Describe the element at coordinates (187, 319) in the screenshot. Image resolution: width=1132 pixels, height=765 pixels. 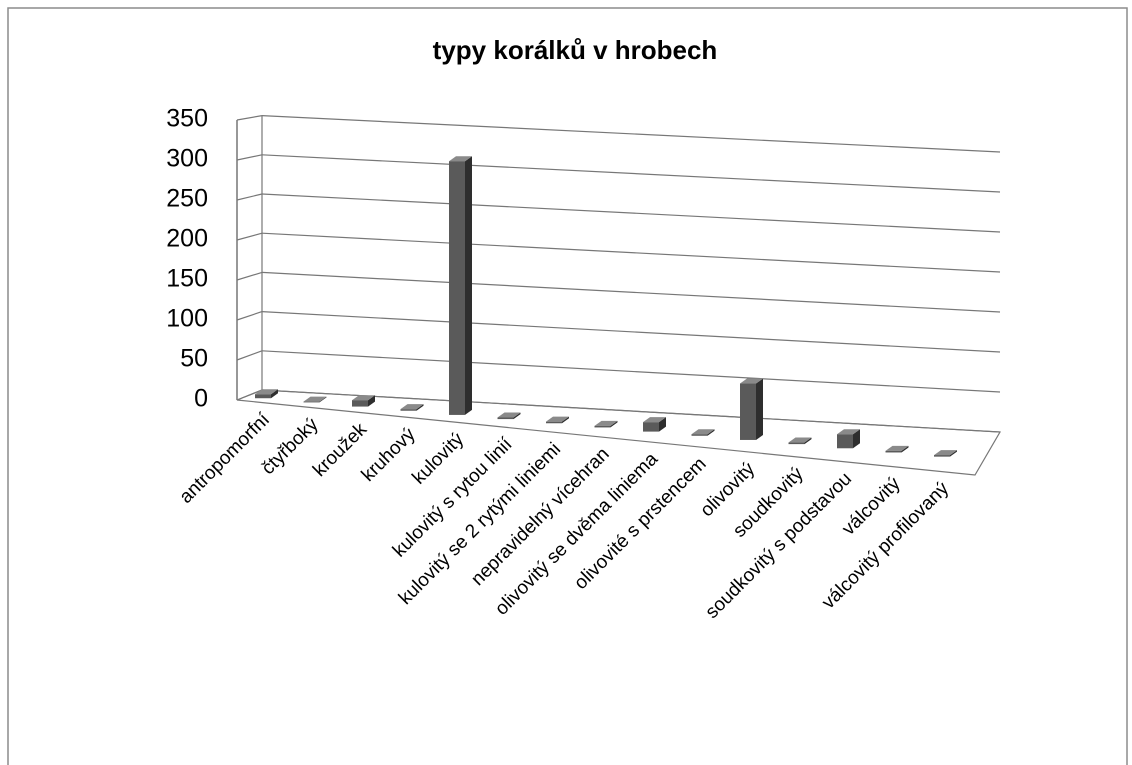
I see `y-tick-label: 100` at that location.